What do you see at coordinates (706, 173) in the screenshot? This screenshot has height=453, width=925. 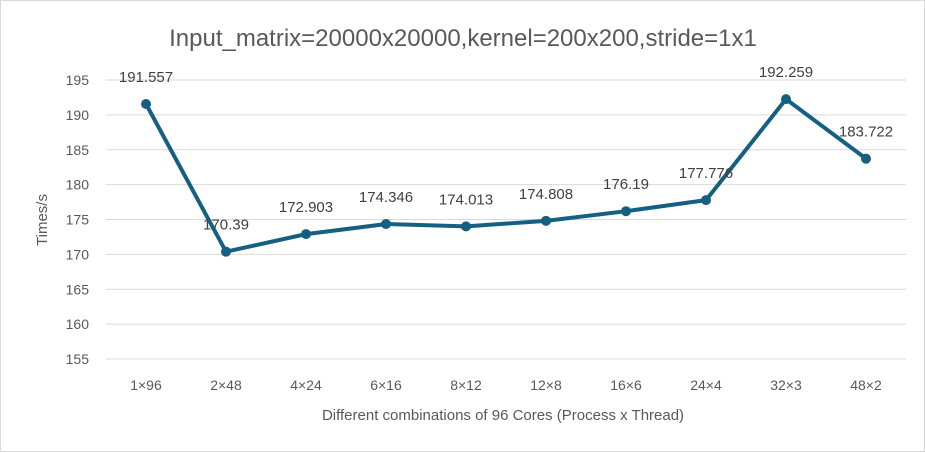 I see `data-label: 177.776` at bounding box center [706, 173].